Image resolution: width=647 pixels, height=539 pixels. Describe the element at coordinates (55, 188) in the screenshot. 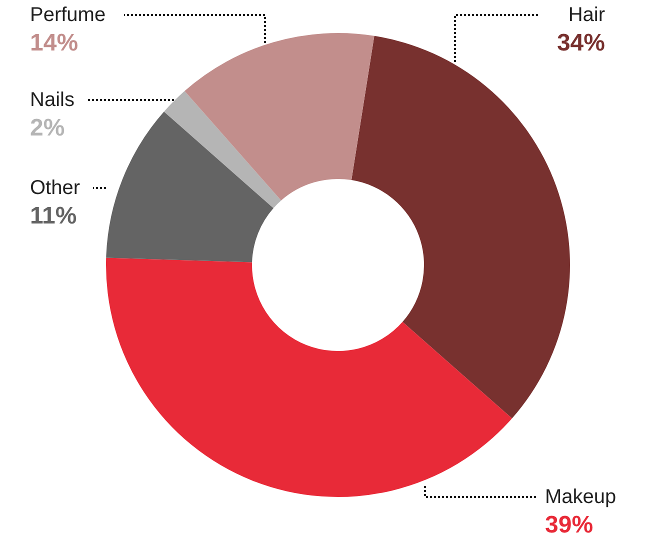

I see `slice-label: Other` at that location.